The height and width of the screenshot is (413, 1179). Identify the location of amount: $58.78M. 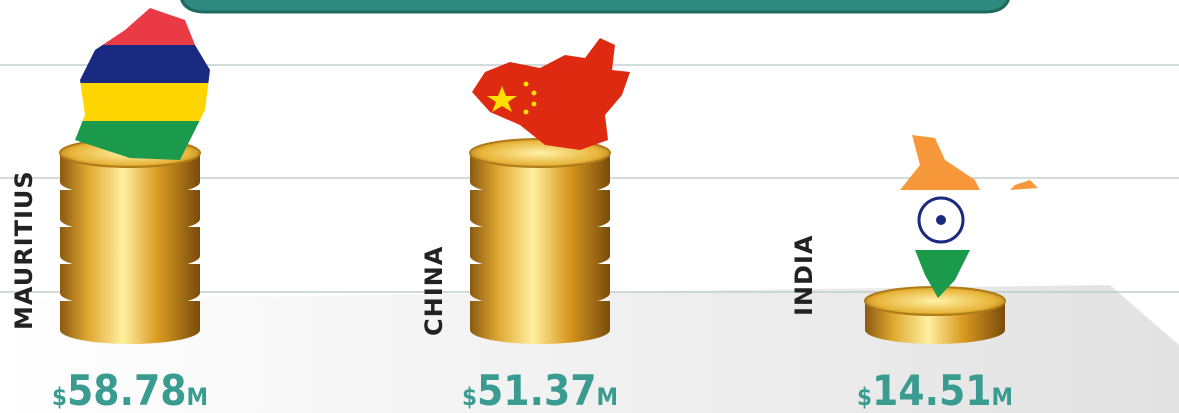
(130, 389).